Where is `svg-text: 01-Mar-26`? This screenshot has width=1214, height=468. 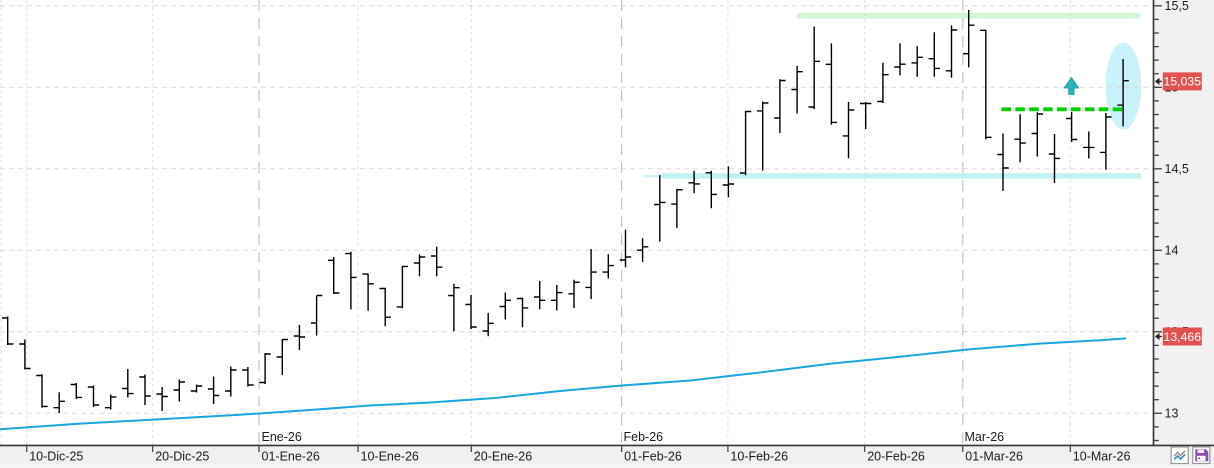 svg-text: 01-Mar-26 is located at coordinates (994, 457).